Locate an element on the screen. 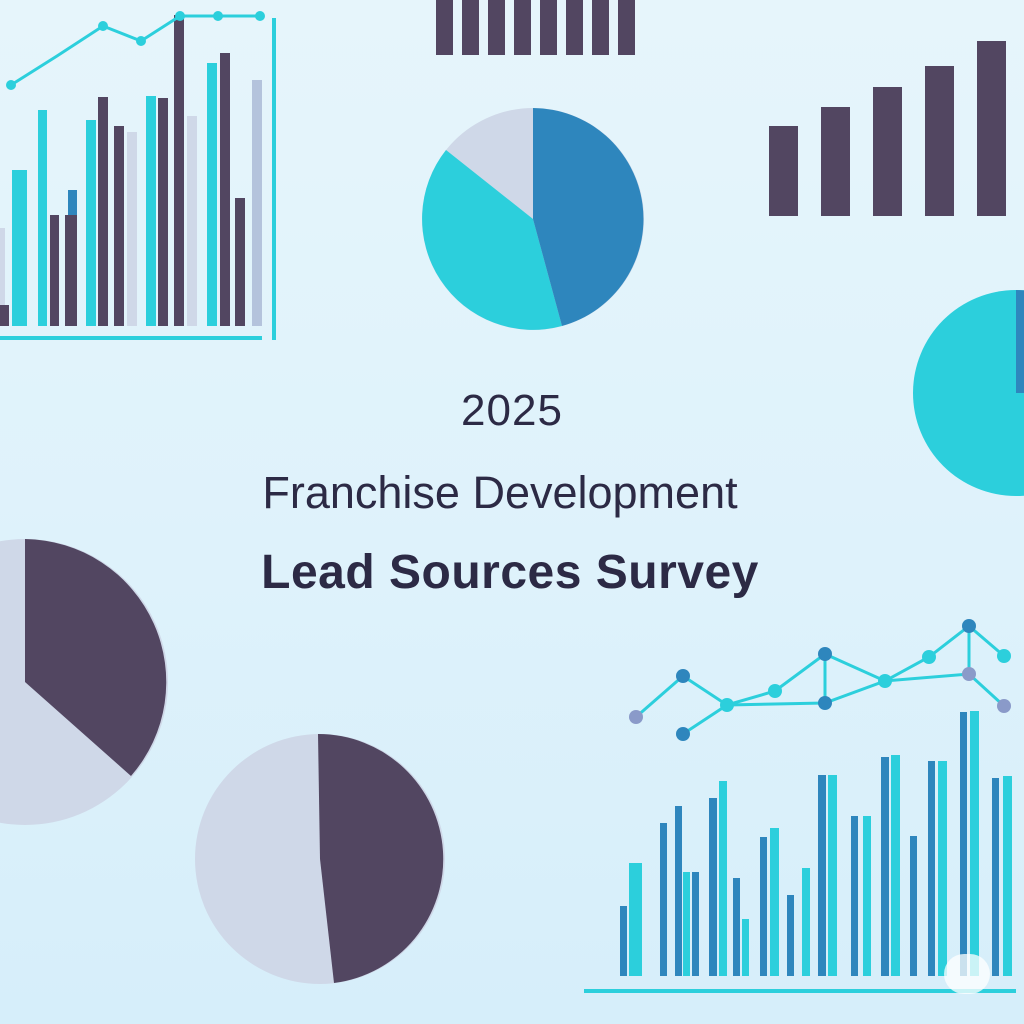  bottom-right-network is located at coordinates (820, 680).